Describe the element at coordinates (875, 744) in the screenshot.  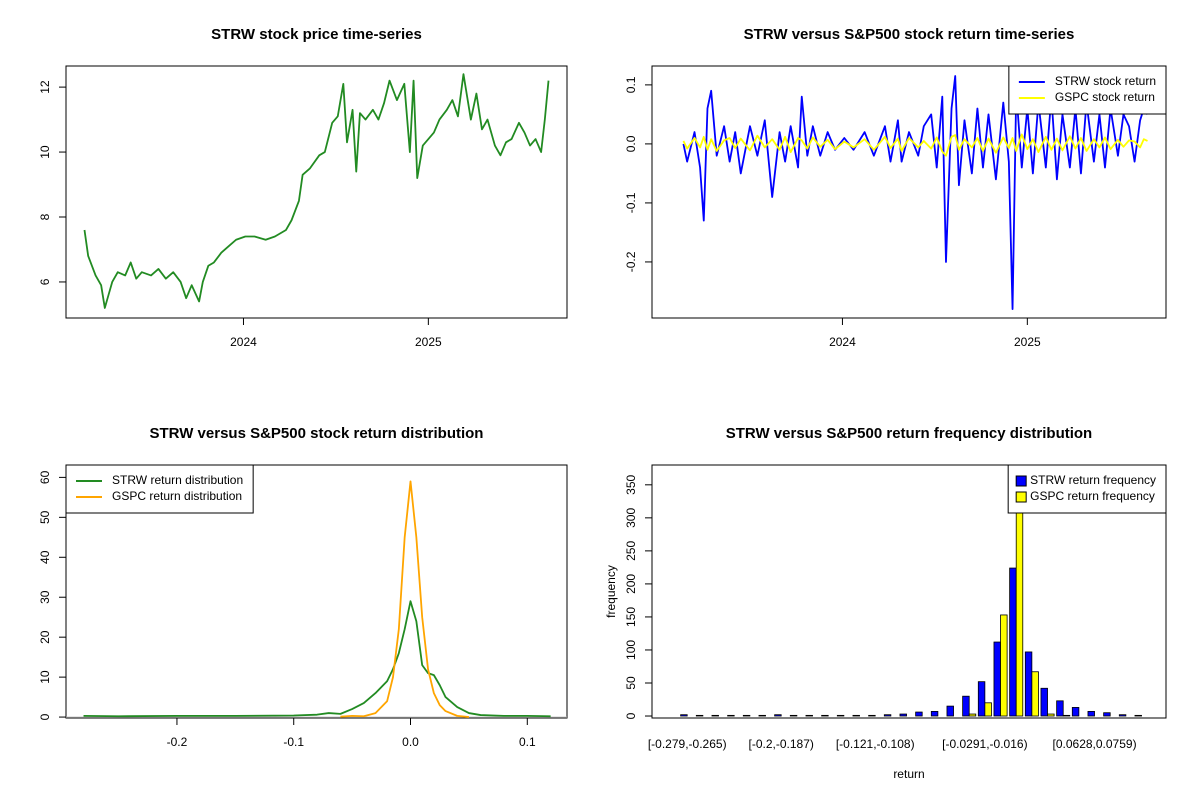
I see `x-tick-label: [-0.121,-0.108)` at that location.